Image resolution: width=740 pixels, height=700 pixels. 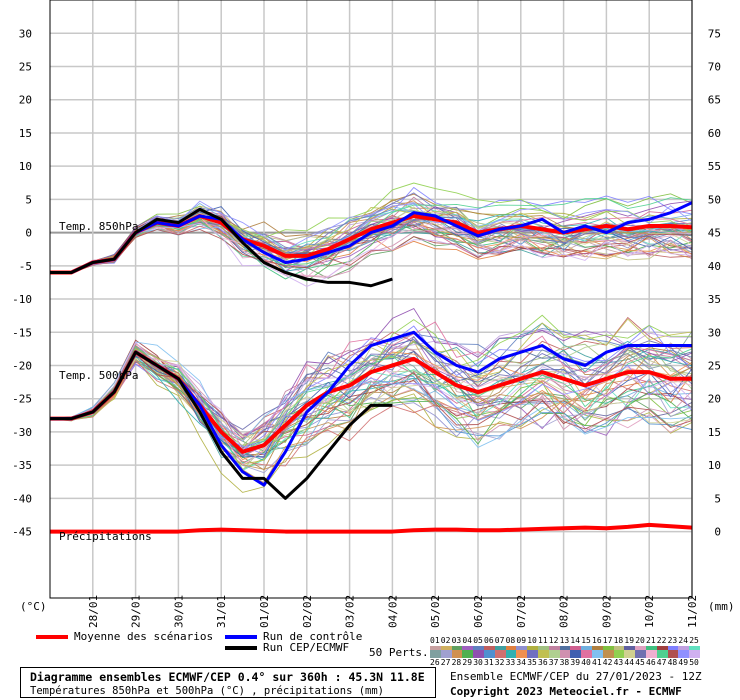 I want to click on pert-number: 35, so click(x=532, y=662).